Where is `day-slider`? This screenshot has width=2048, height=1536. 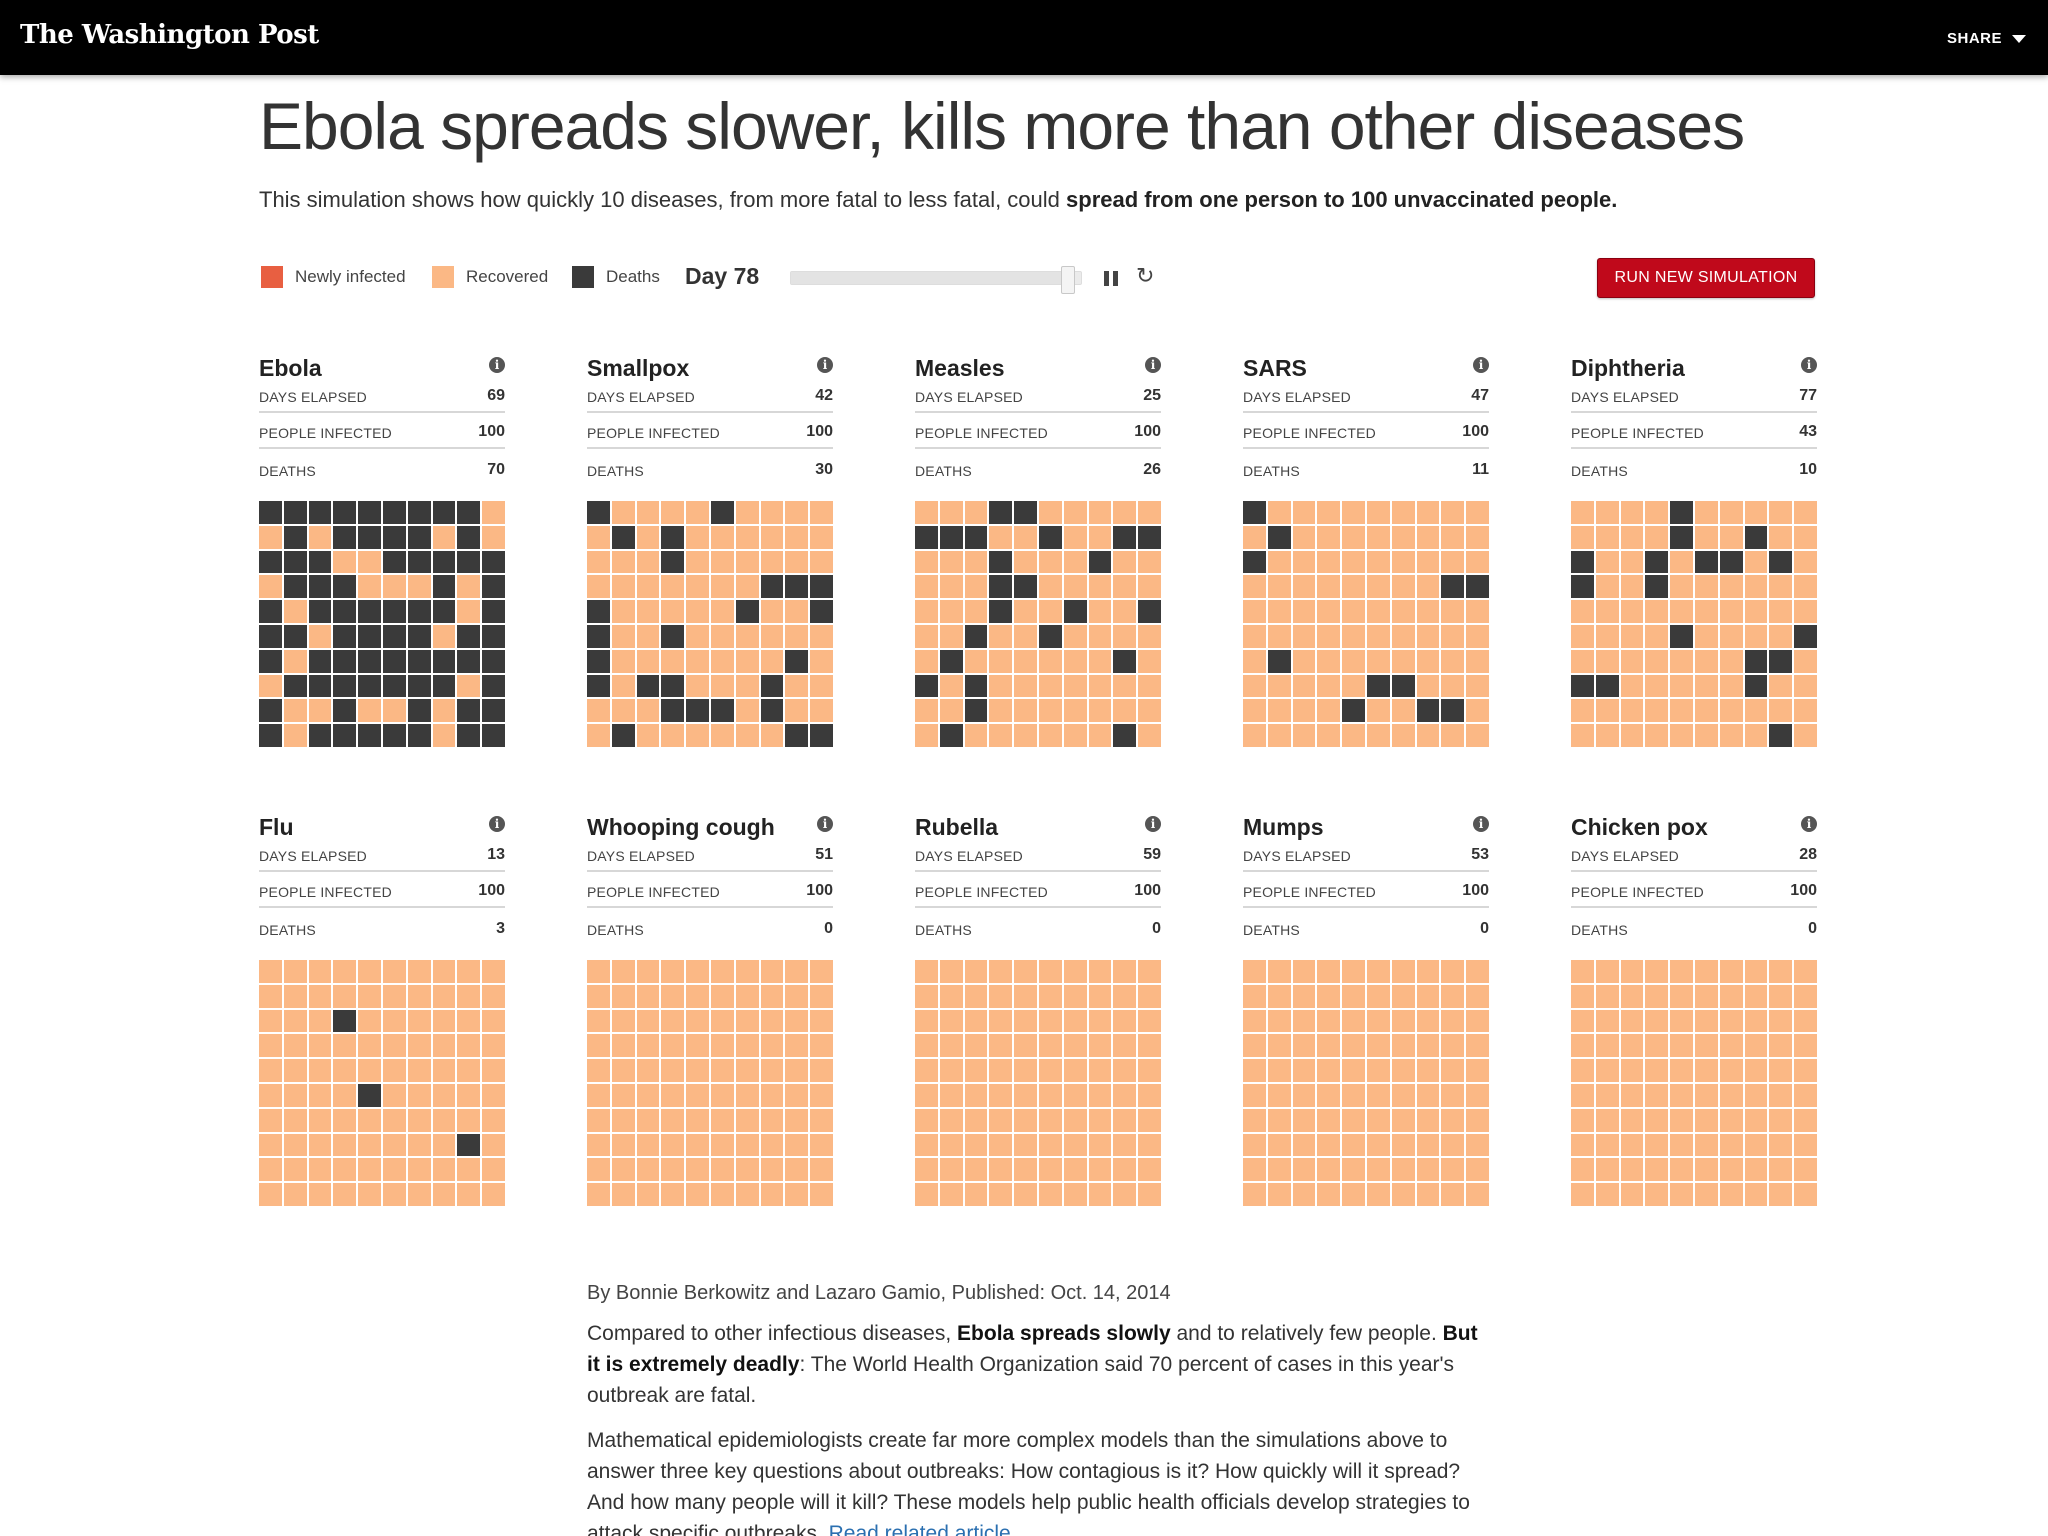
day-slider is located at coordinates (936, 280).